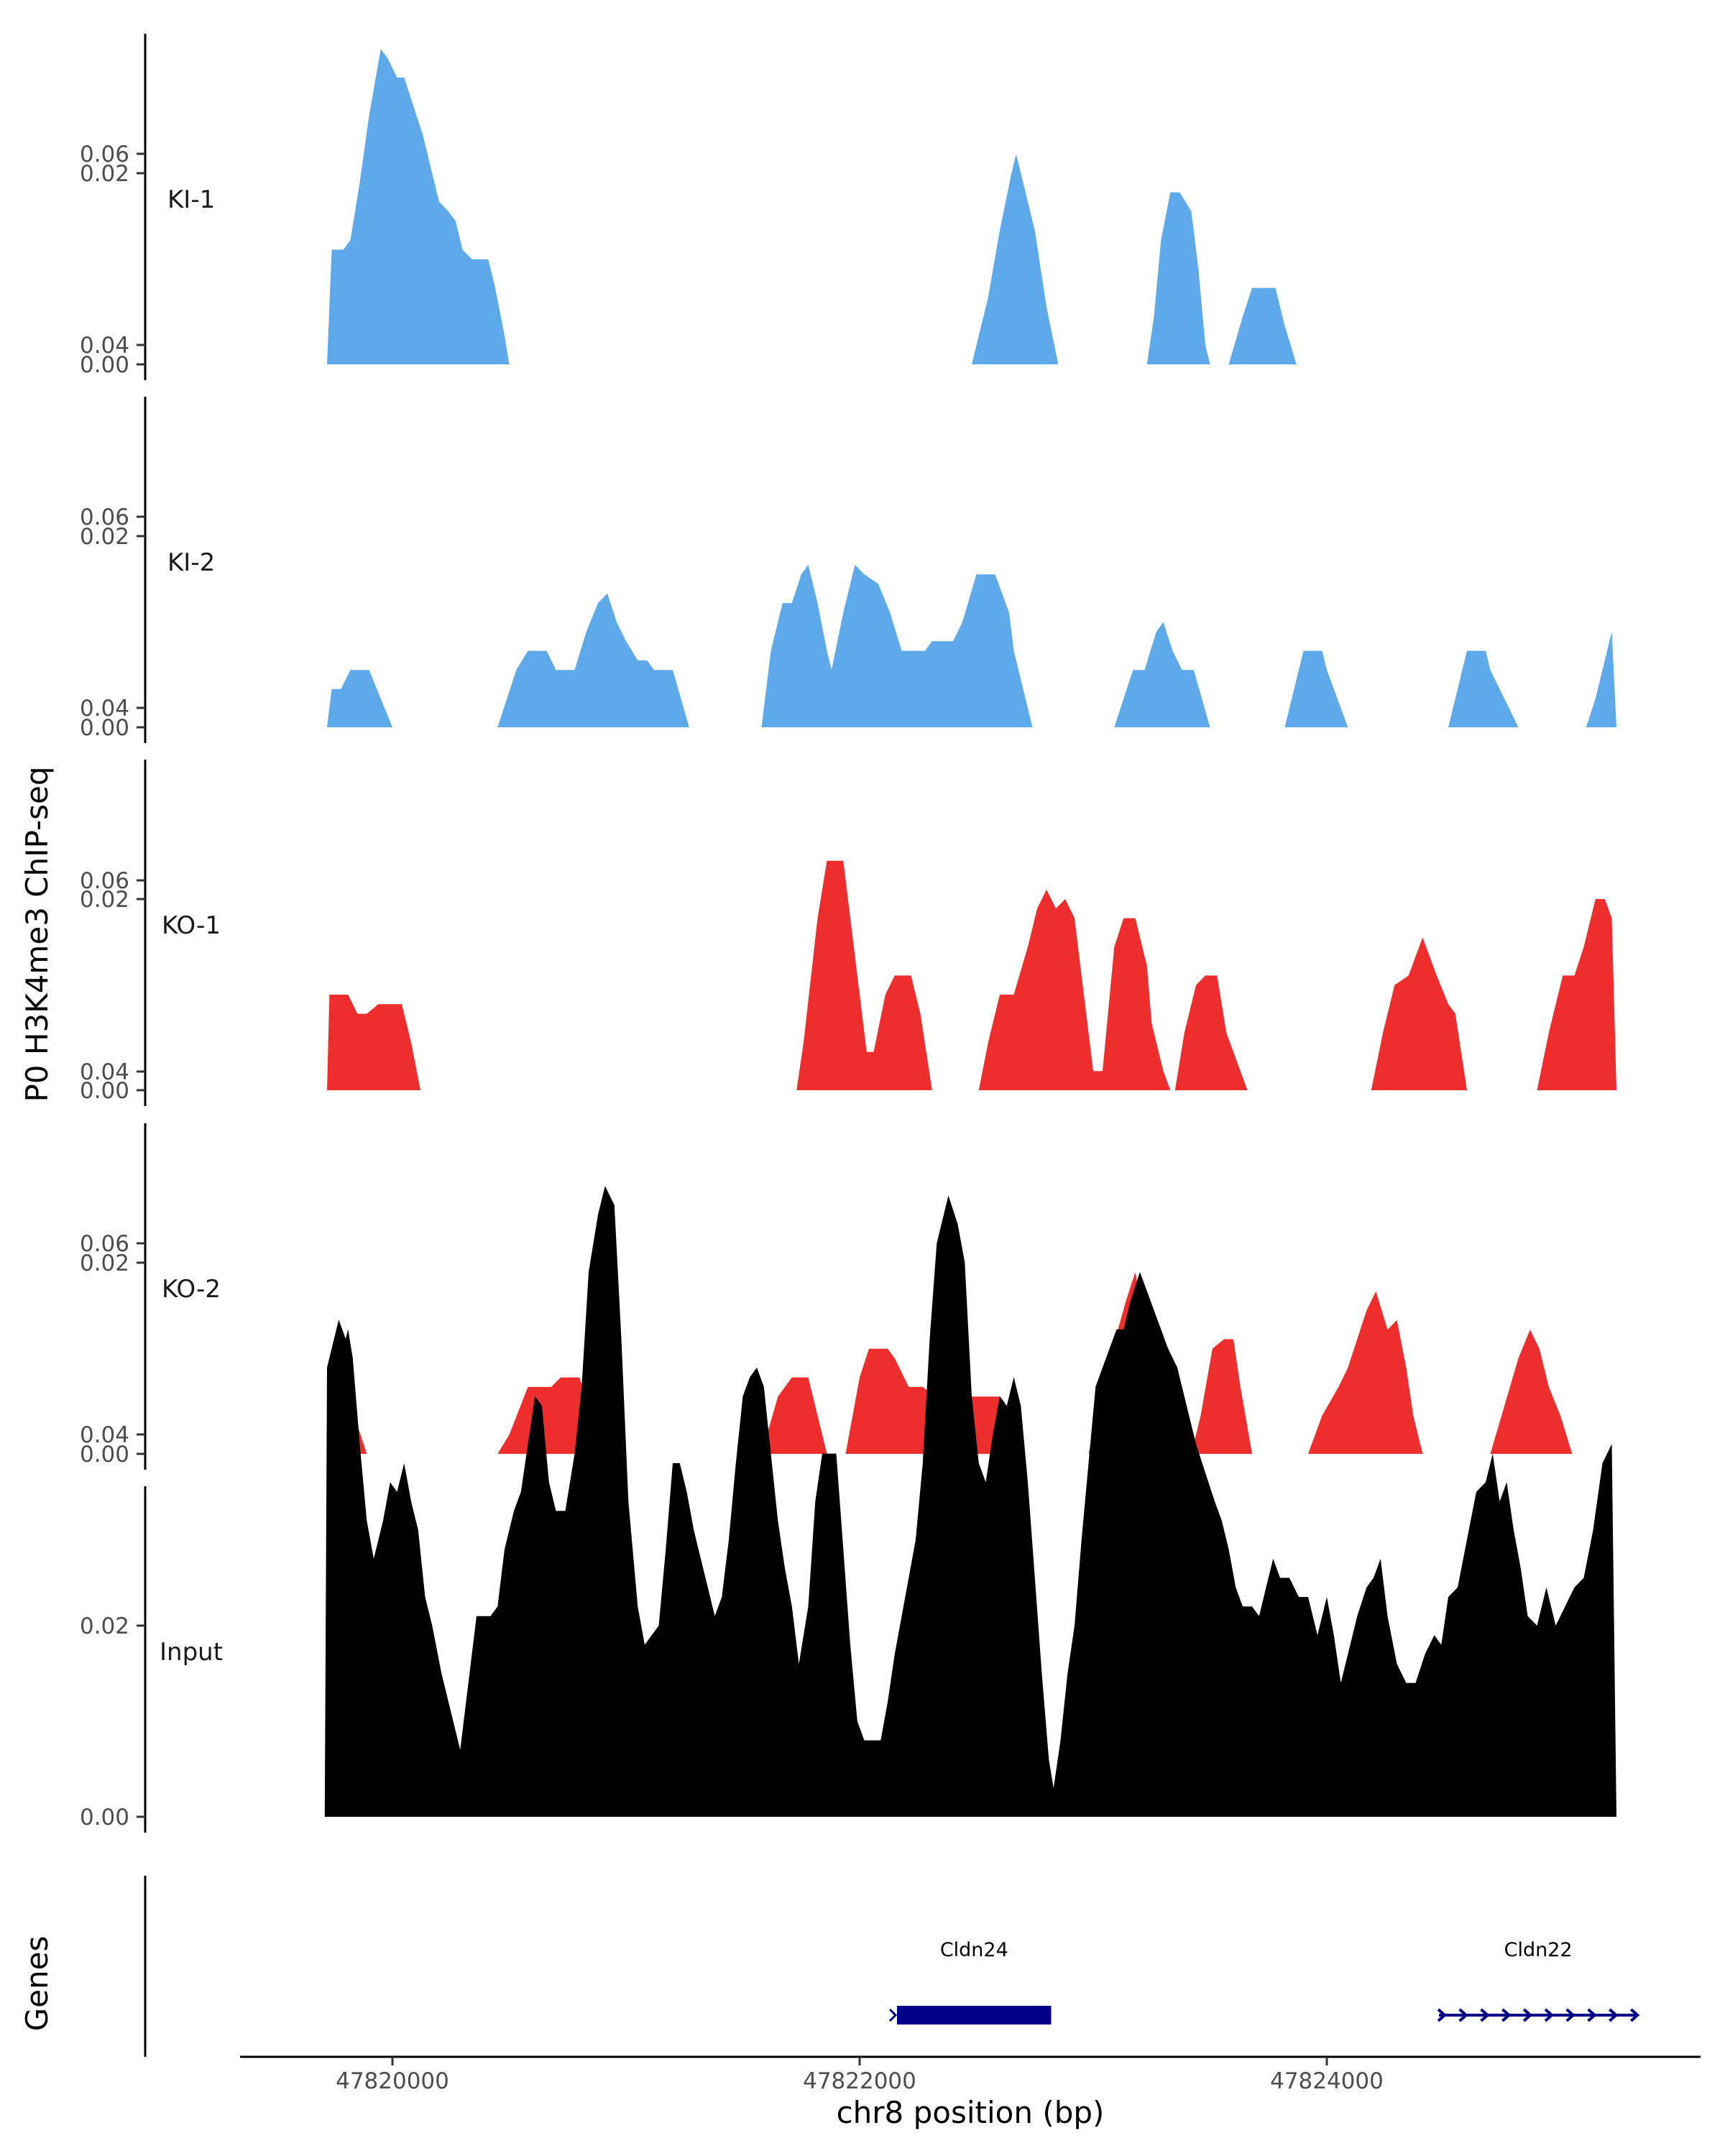 This screenshot has height=2156, width=1725. I want to click on x-tick-label: 47820000, so click(392, 2081).